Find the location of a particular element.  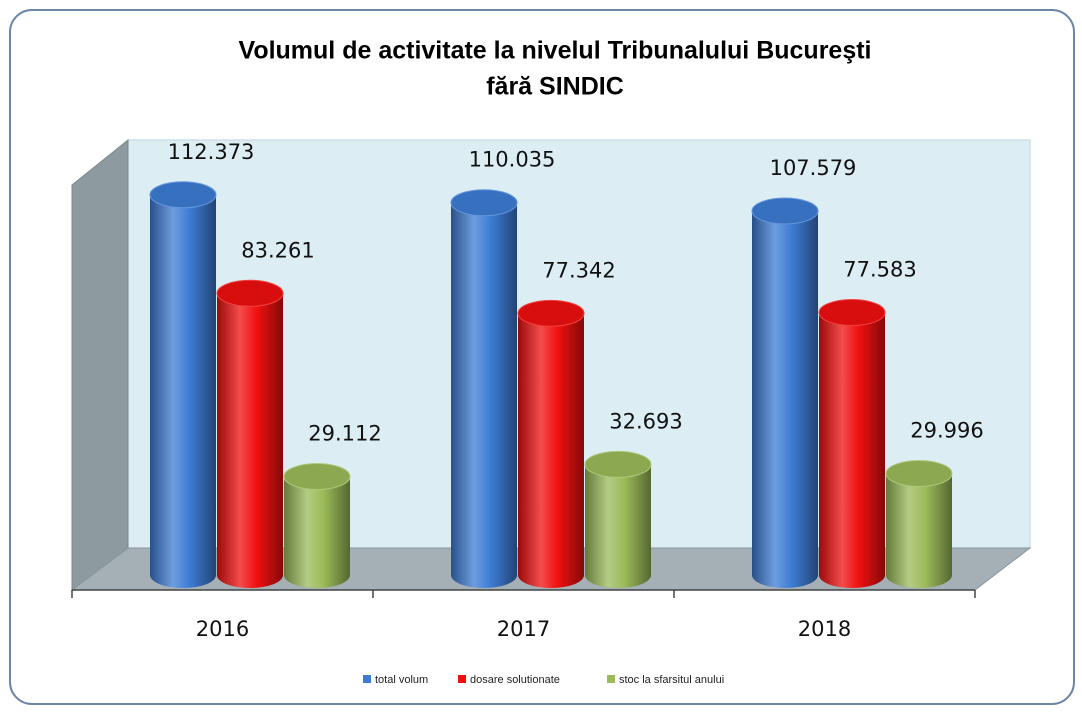

legend-label: total volum is located at coordinates (401, 680).